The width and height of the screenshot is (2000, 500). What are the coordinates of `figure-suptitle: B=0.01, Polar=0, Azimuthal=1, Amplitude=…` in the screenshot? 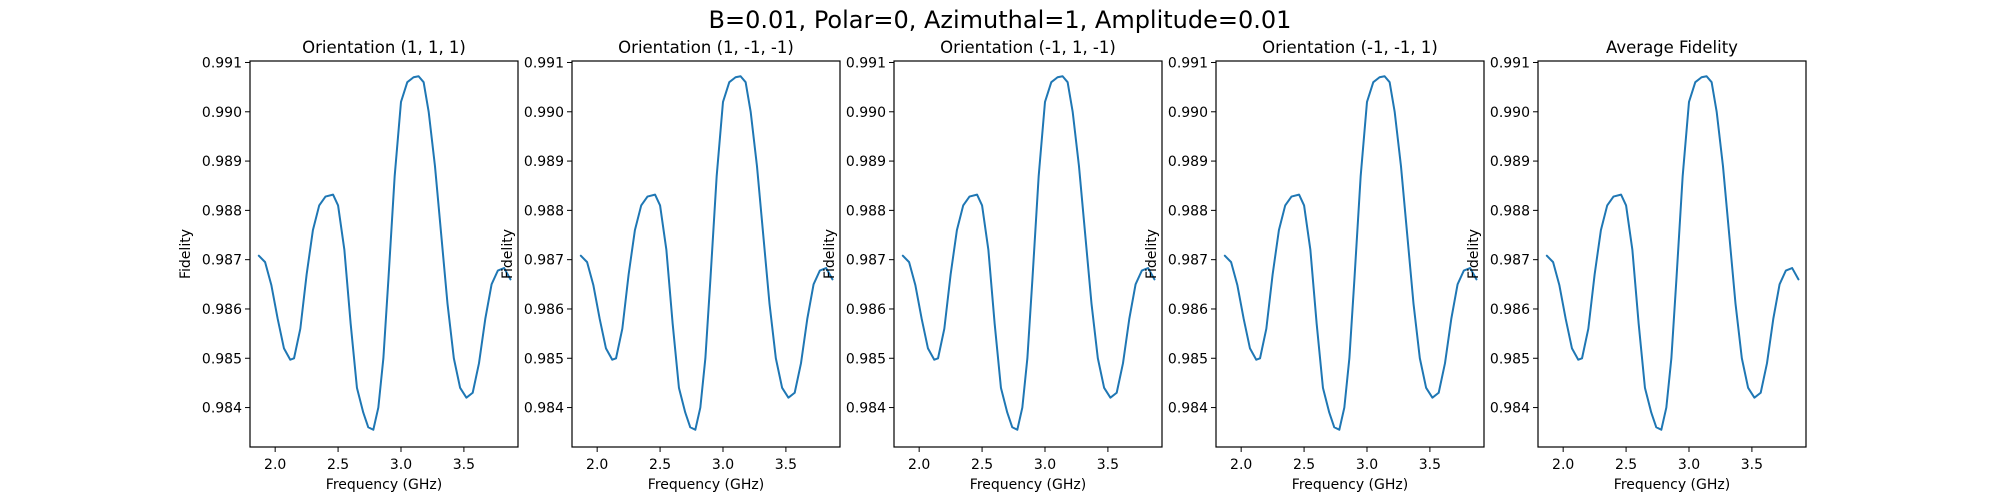 It's located at (1000, 20).